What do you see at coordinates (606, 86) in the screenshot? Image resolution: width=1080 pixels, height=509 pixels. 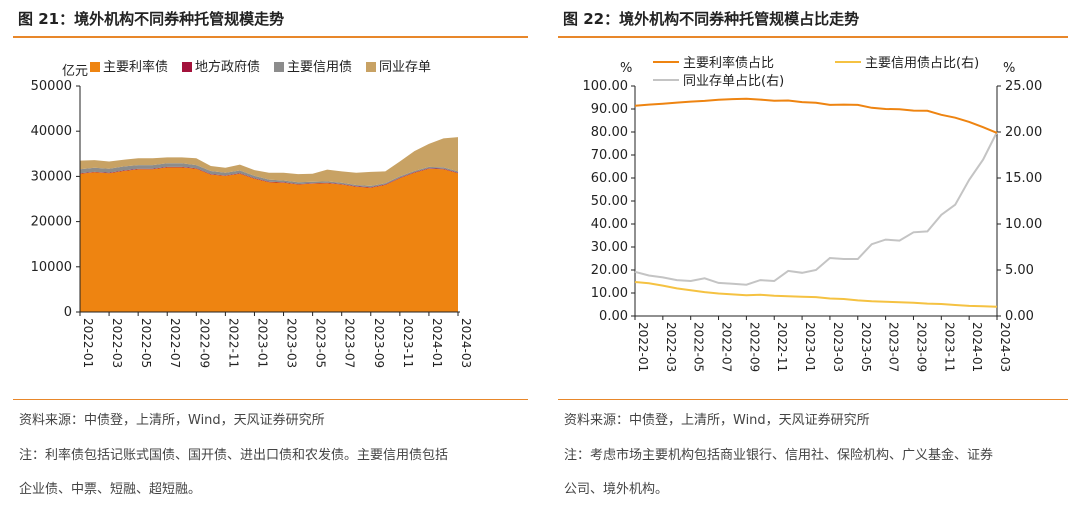 I see `y-left-tick-label: 100.00` at bounding box center [606, 86].